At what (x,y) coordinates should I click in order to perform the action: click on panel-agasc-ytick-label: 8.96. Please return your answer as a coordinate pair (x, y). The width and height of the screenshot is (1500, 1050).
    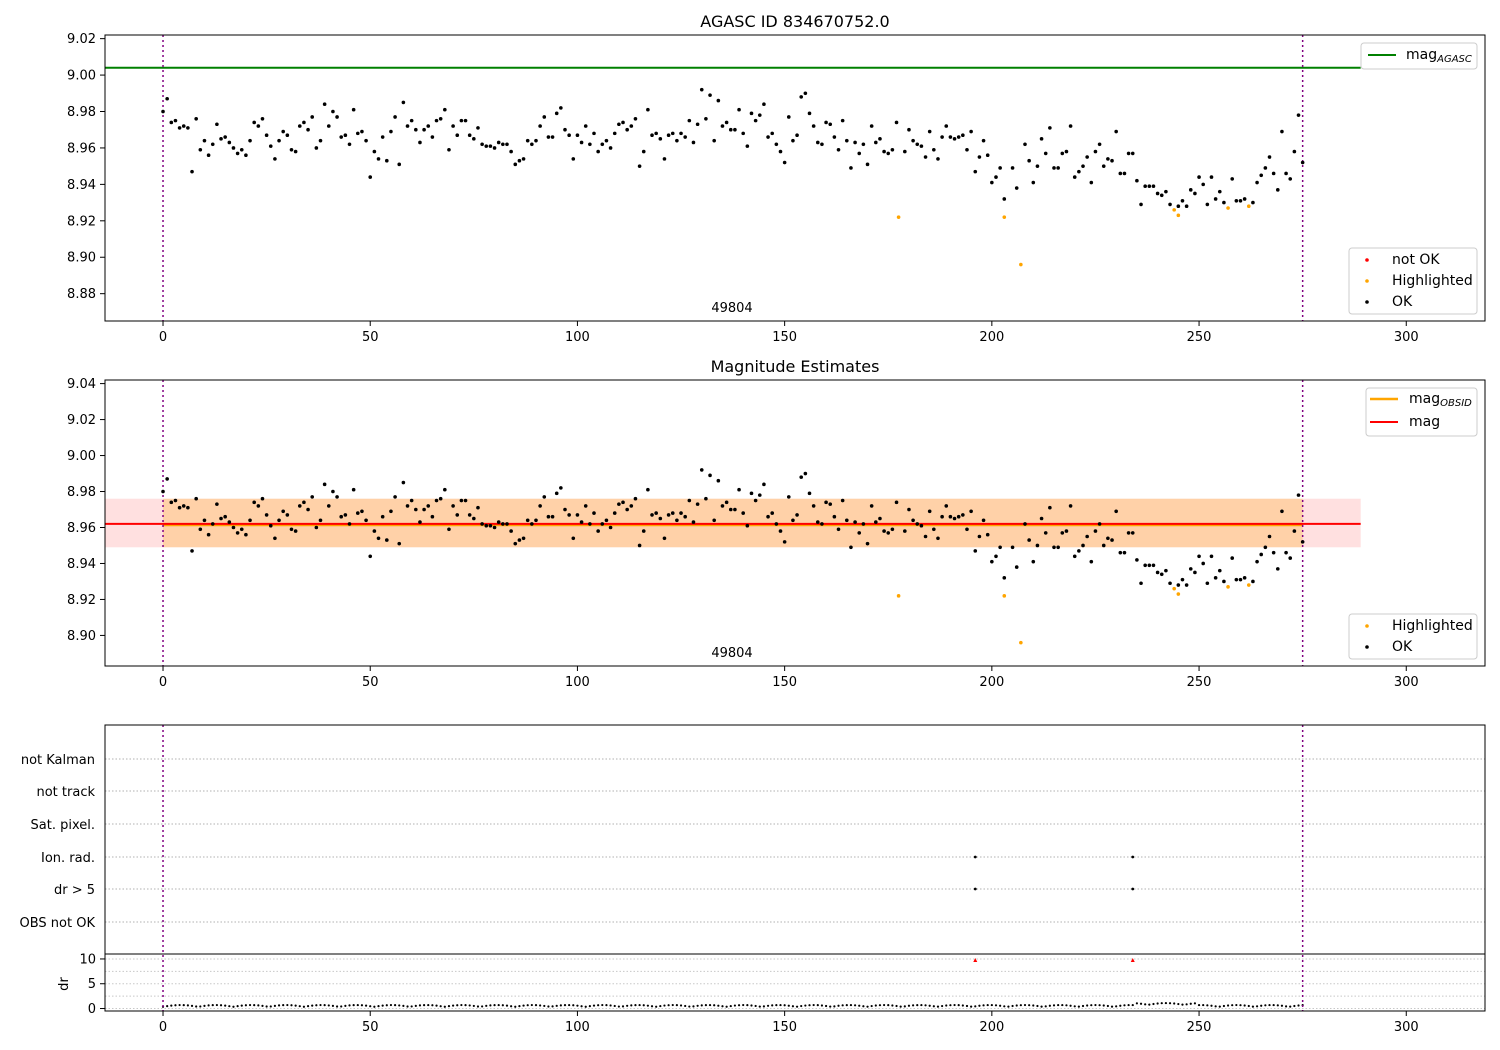
    Looking at the image, I should click on (81, 148).